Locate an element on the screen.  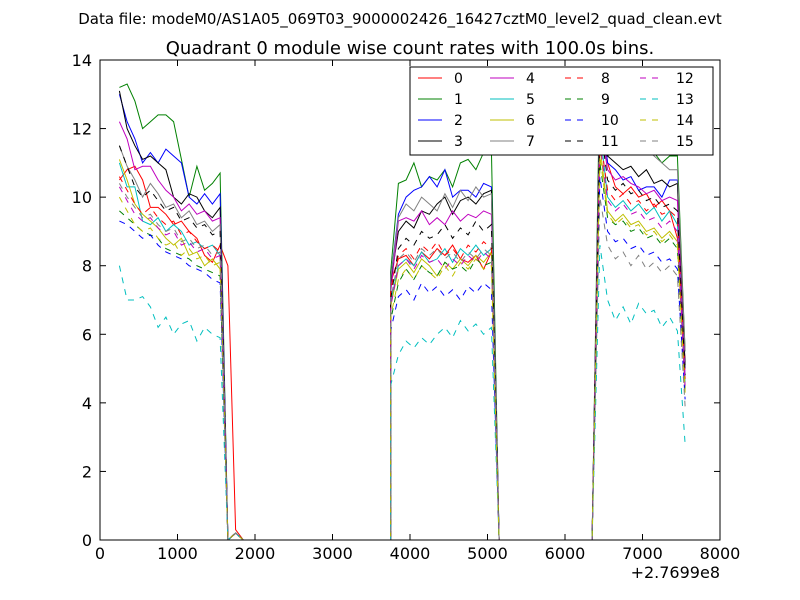
x-tick-label: 5000 is located at coordinates (487, 553).